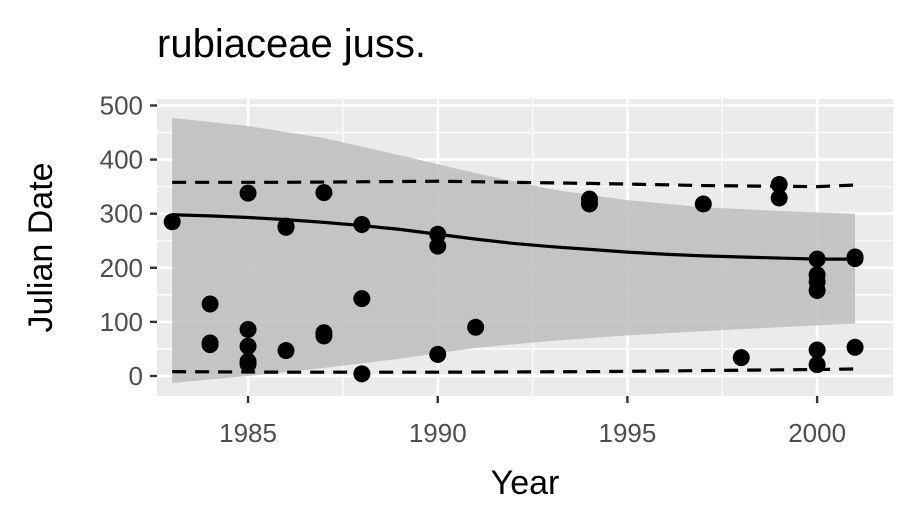 The height and width of the screenshot is (527, 913). What do you see at coordinates (817, 433) in the screenshot?
I see `x-tick-label: 2000` at bounding box center [817, 433].